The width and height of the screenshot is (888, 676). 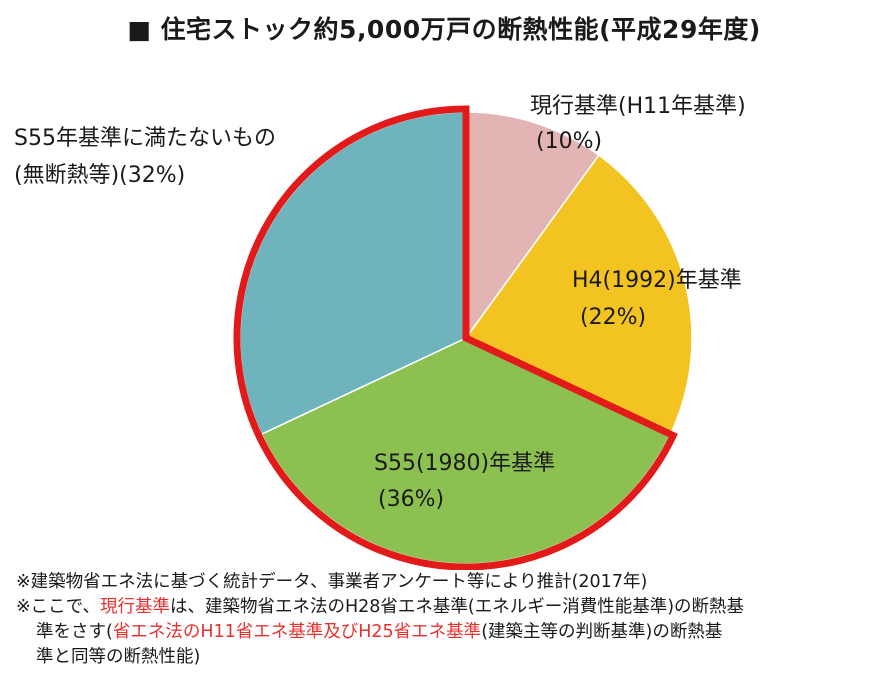 What do you see at coordinates (613, 317) in the screenshot?
I see `slice-pct-h4: (22%)` at bounding box center [613, 317].